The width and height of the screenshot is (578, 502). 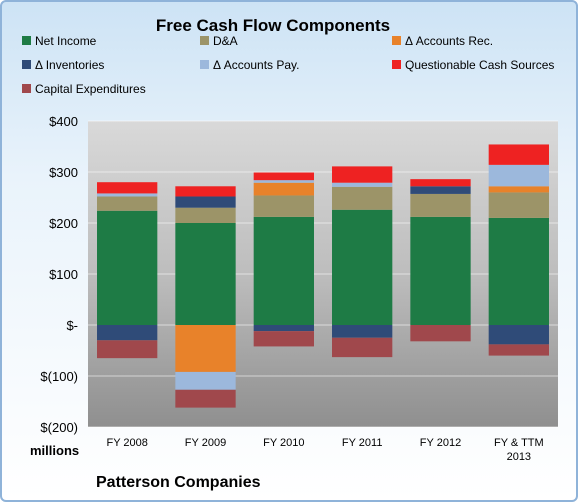 What do you see at coordinates (518, 205) in the screenshot?
I see `bar-d-a-fy-ttm-2013` at bounding box center [518, 205].